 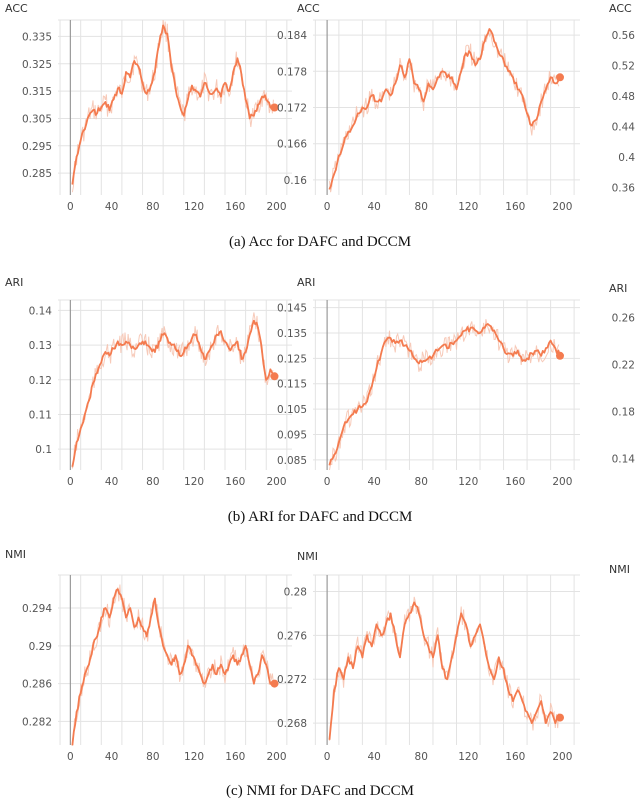 I want to click on x-tick-label: 200, so click(x=277, y=482).